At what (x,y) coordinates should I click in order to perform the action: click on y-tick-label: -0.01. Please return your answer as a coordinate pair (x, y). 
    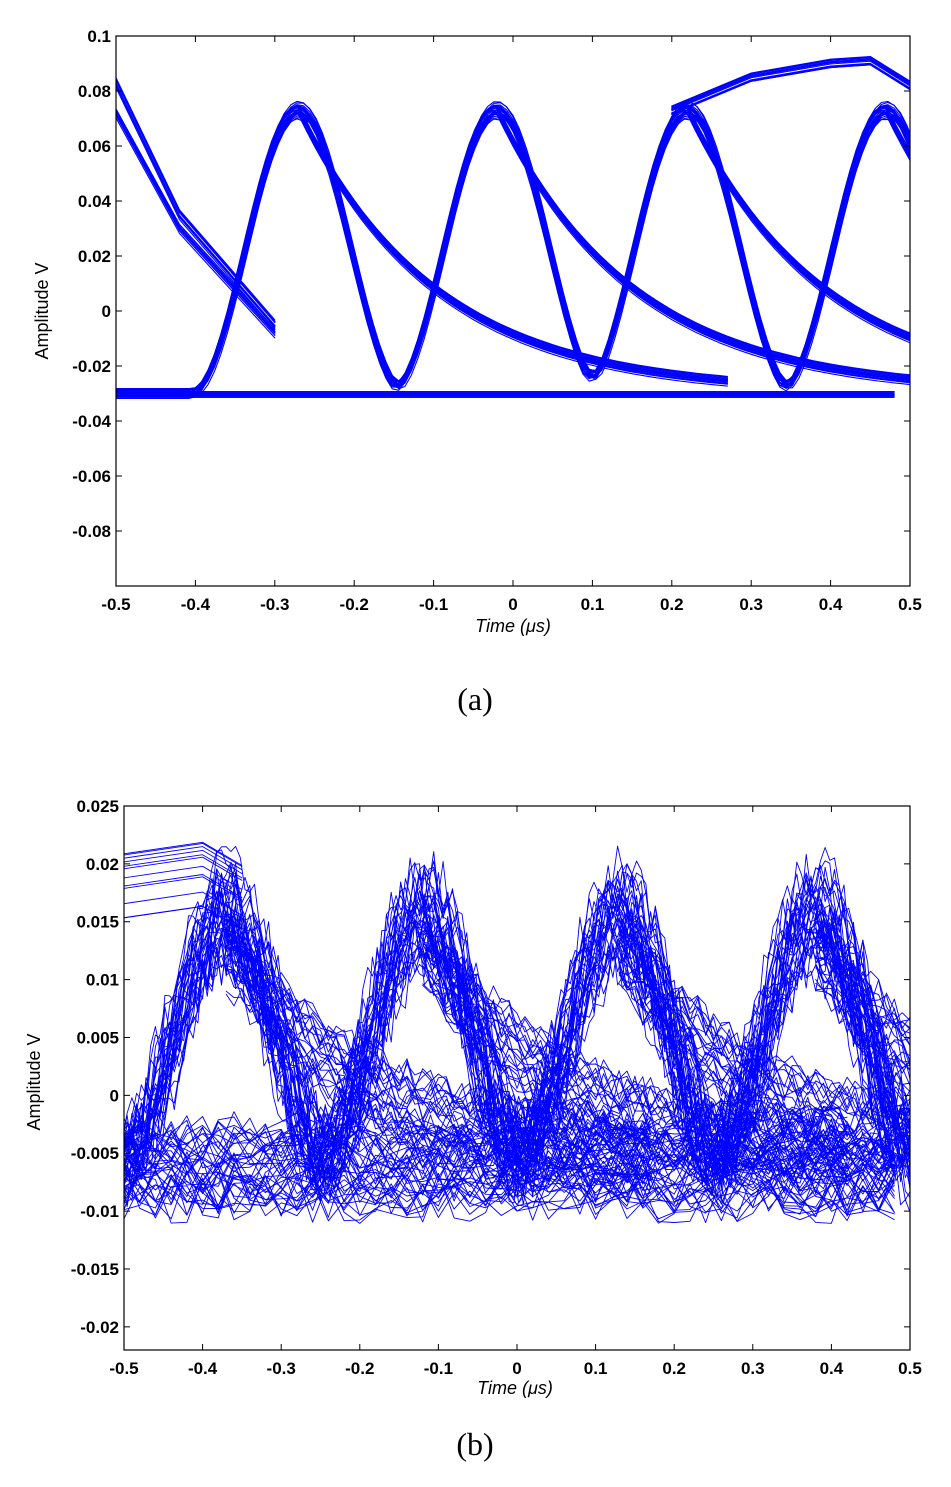
    Looking at the image, I should click on (99, 1211).